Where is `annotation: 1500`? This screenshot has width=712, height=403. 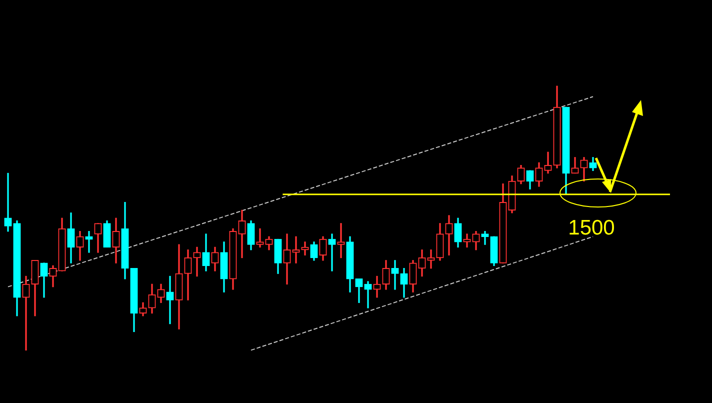 annotation: 1500 is located at coordinates (591, 228).